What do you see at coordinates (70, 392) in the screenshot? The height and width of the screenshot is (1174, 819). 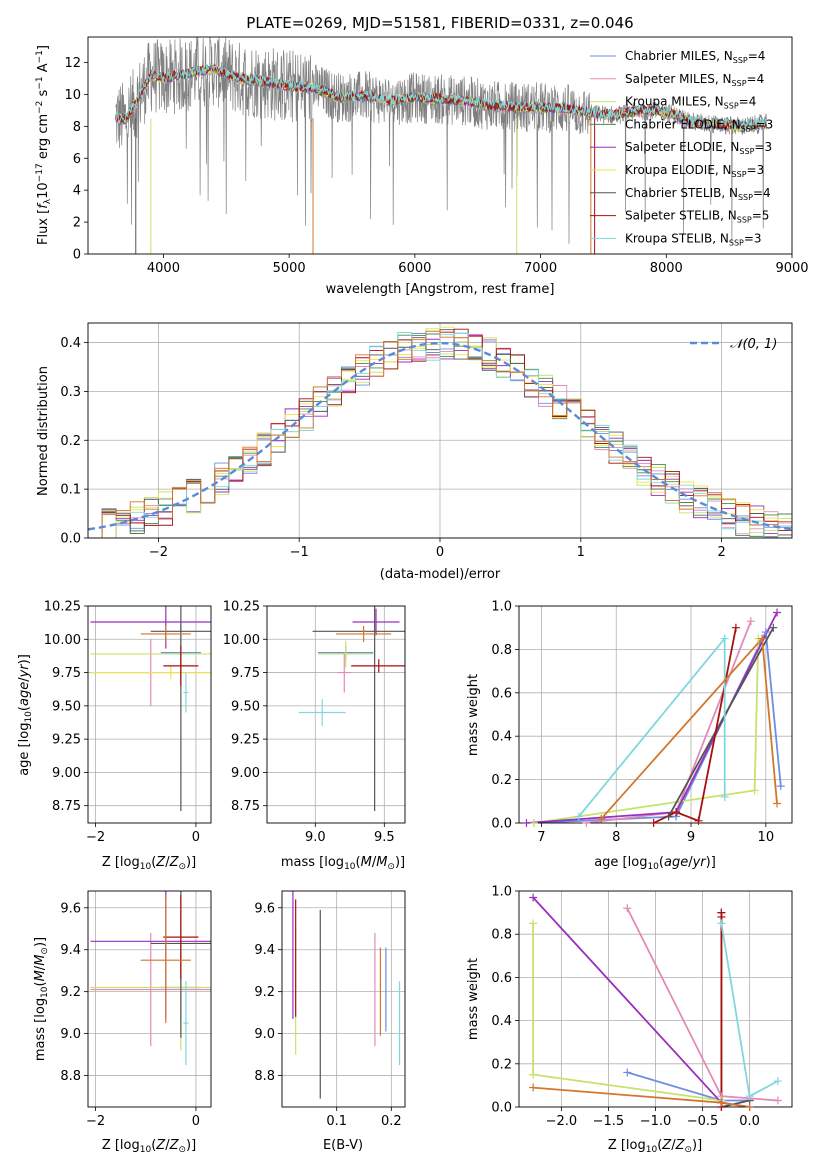 I see `y-tick-label: 0.3` at bounding box center [70, 392].